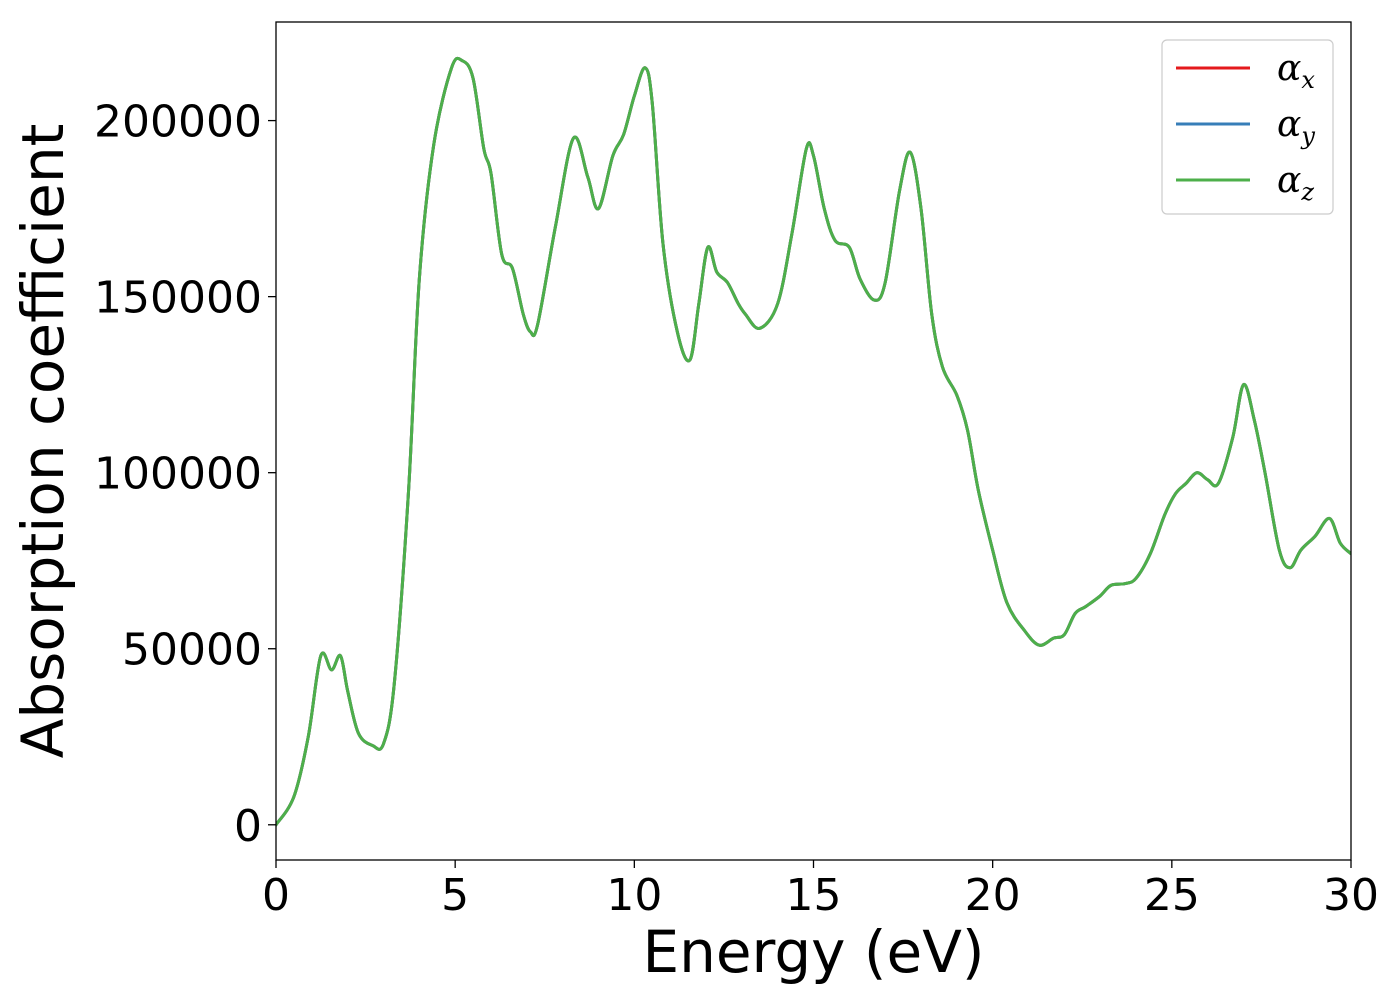 Image resolution: width=1400 pixels, height=1000 pixels. What do you see at coordinates (192, 650) in the screenshot?
I see `y-tick-label: 50000` at bounding box center [192, 650].